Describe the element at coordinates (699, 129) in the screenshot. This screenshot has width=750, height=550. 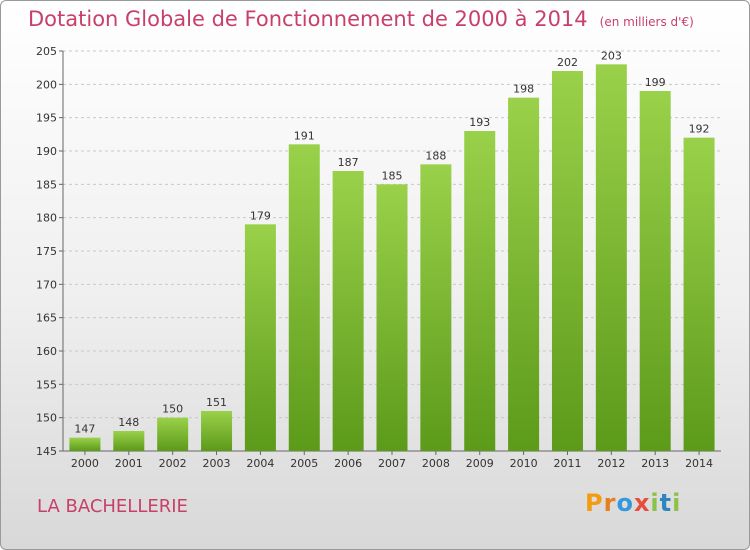
I see `value-label: 192` at that location.